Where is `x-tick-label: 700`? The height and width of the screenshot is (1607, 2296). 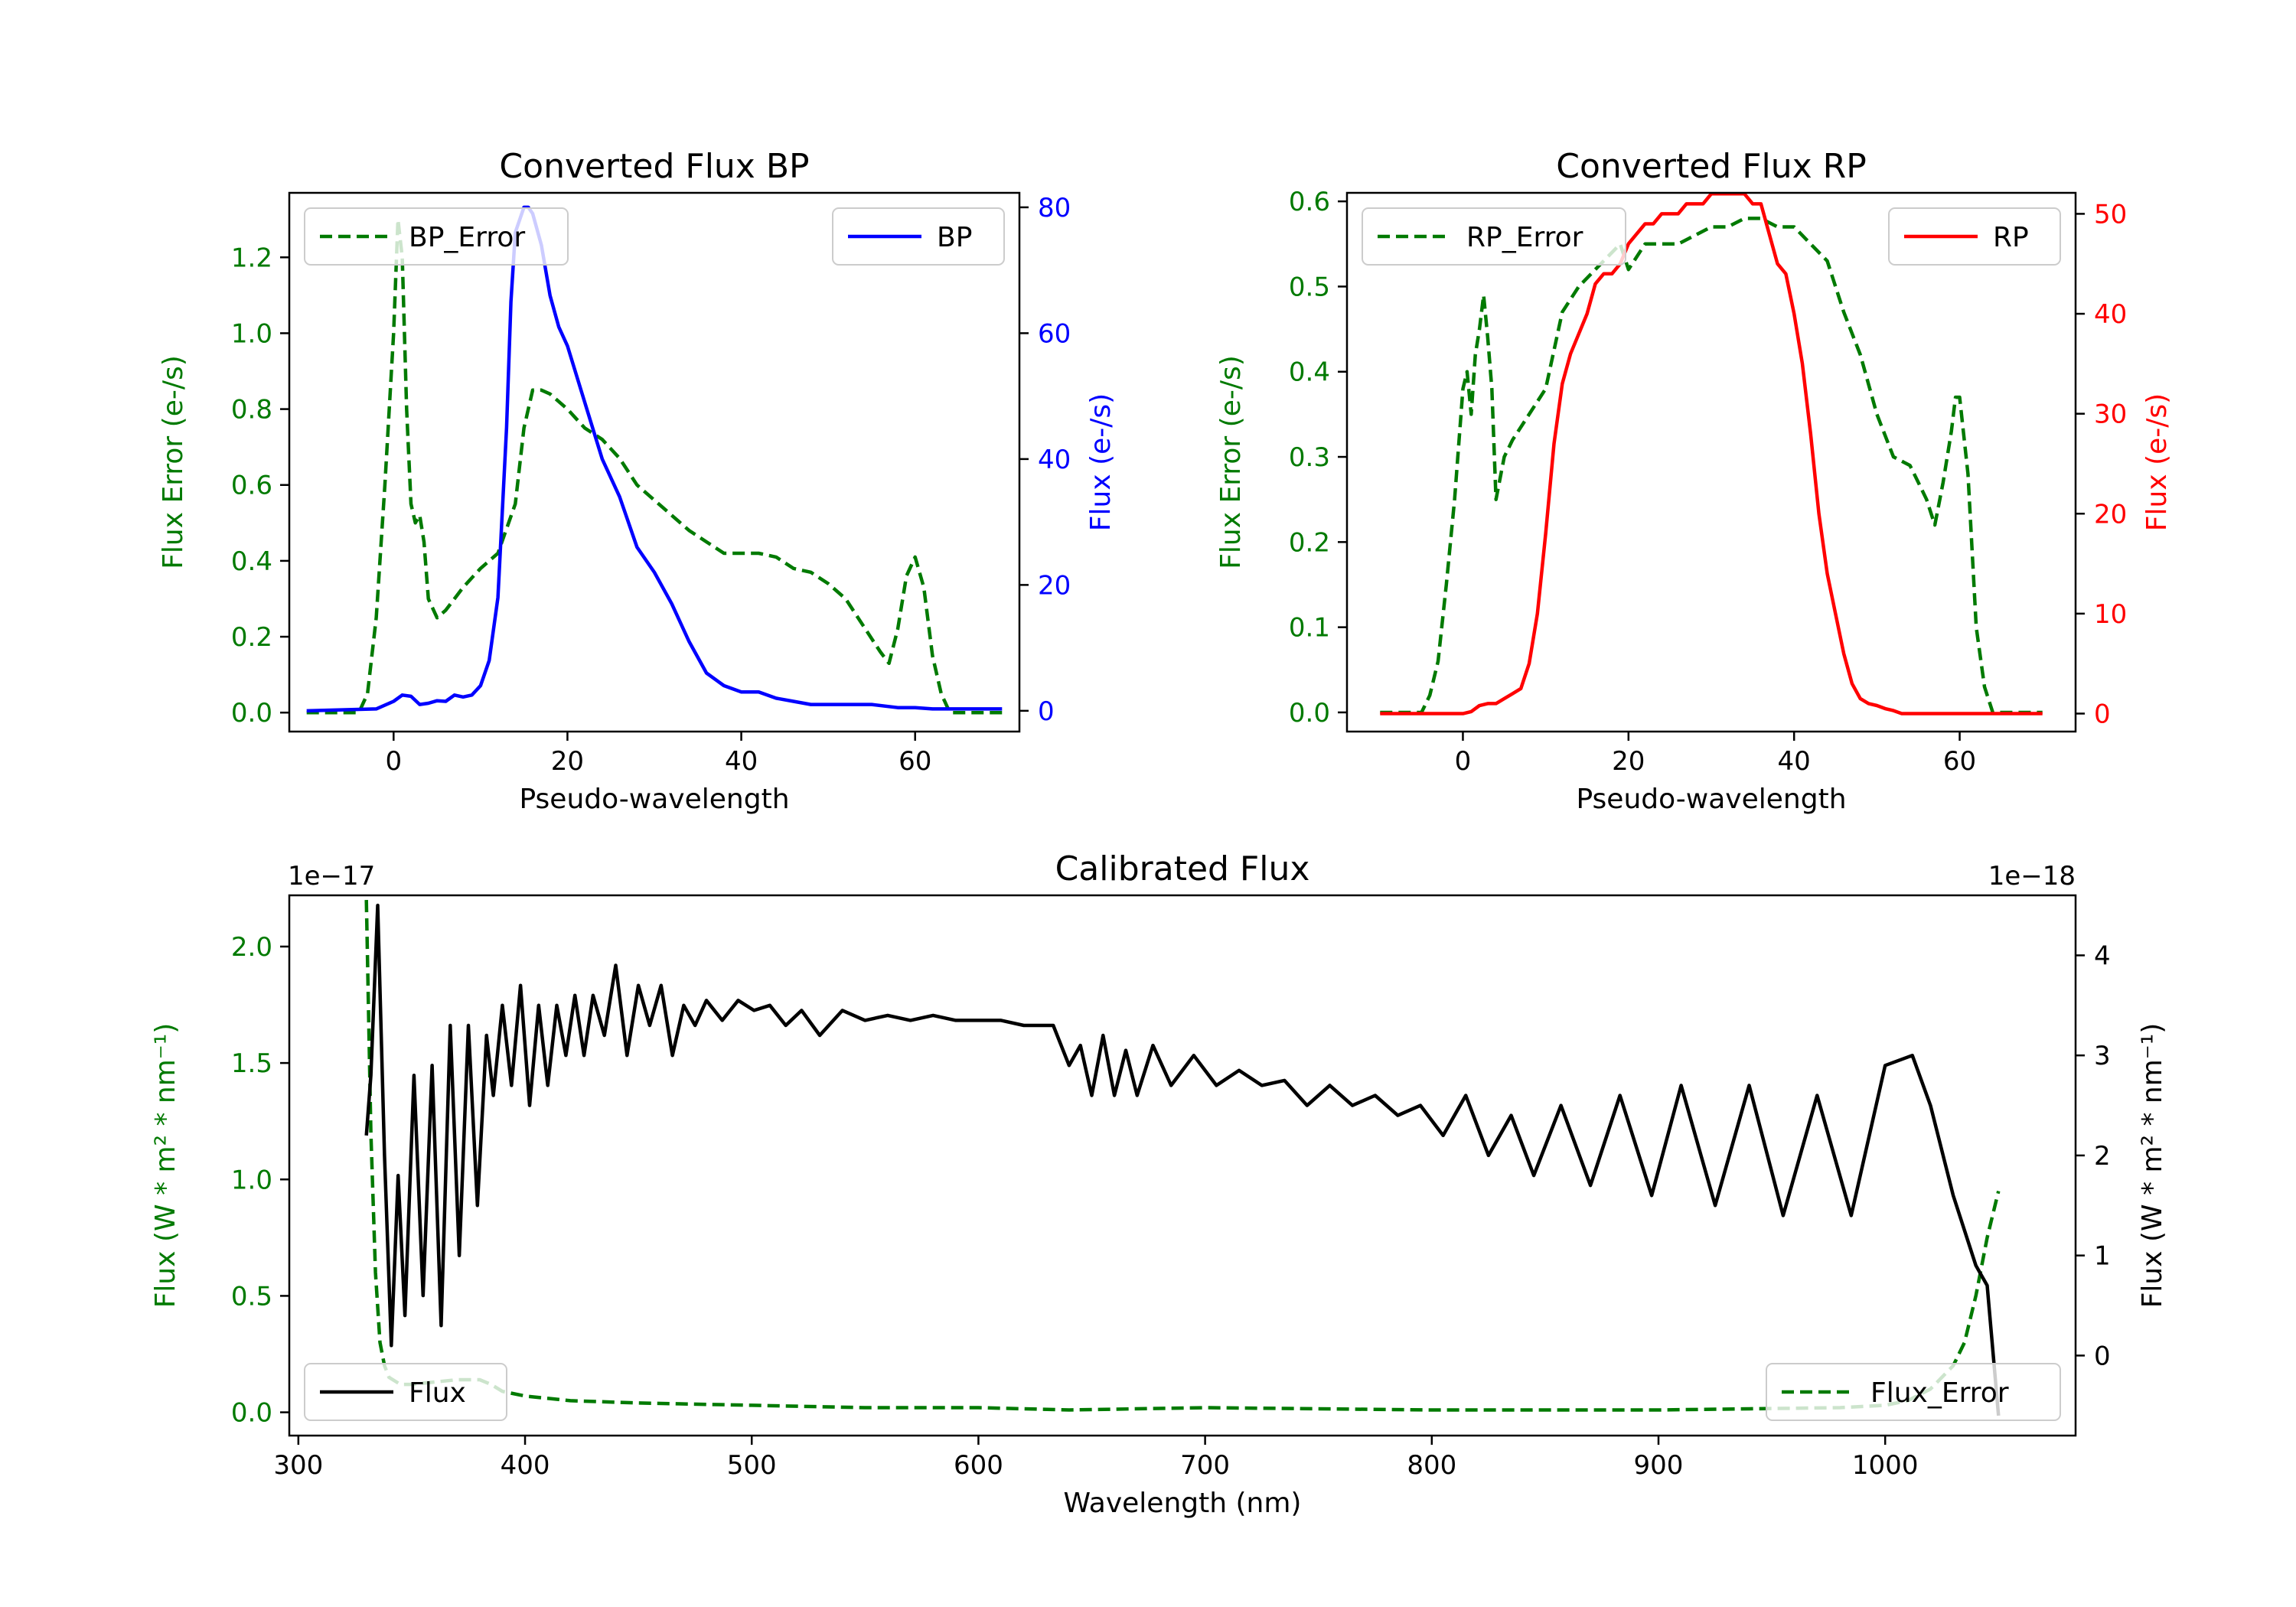 x-tick-label: 700 is located at coordinates (1205, 1465).